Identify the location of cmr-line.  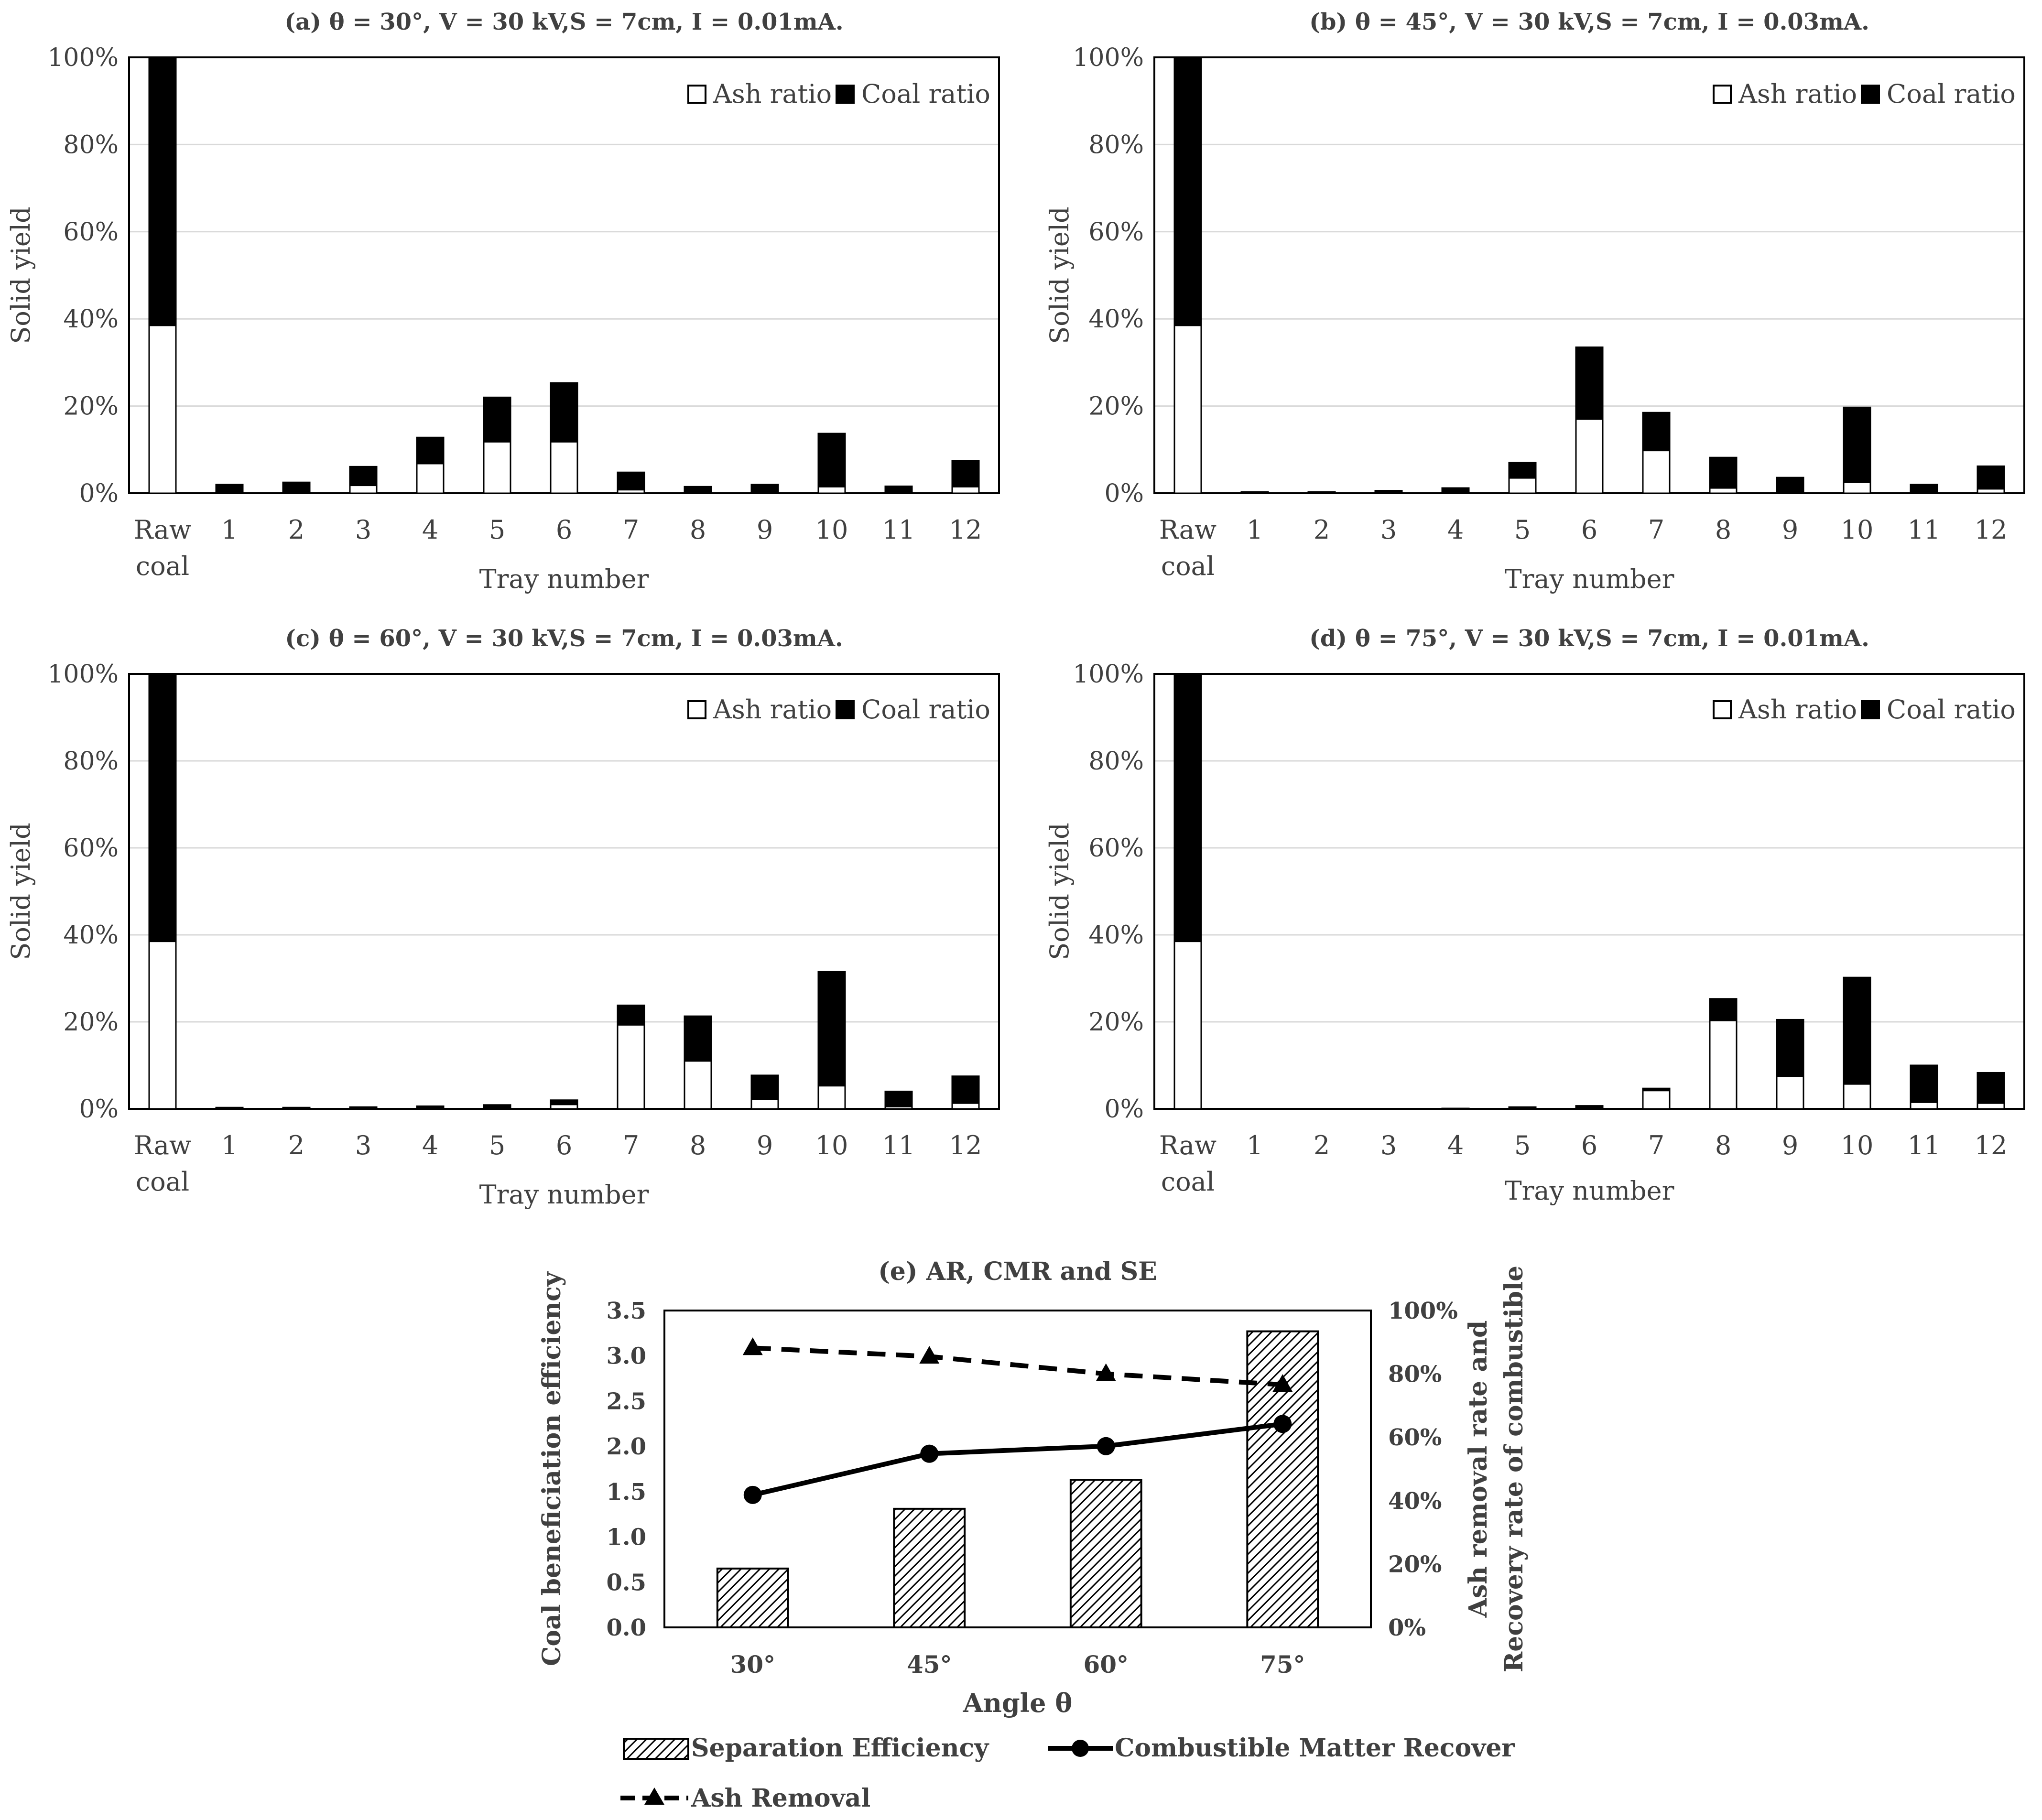
(1017, 1459).